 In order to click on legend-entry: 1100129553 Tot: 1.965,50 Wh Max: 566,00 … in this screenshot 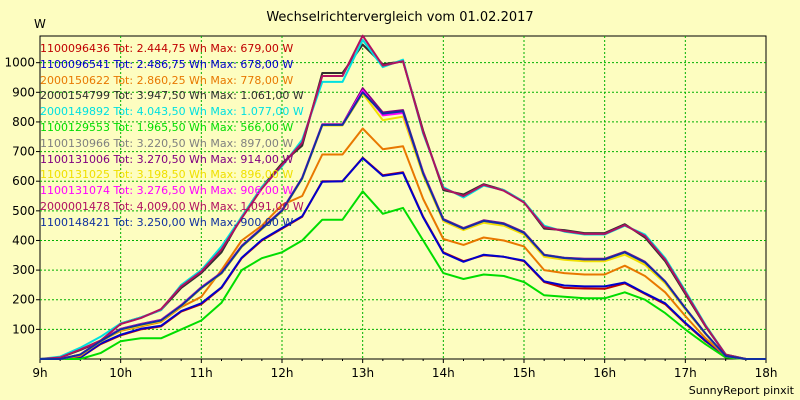, I will do `click(167, 127)`.